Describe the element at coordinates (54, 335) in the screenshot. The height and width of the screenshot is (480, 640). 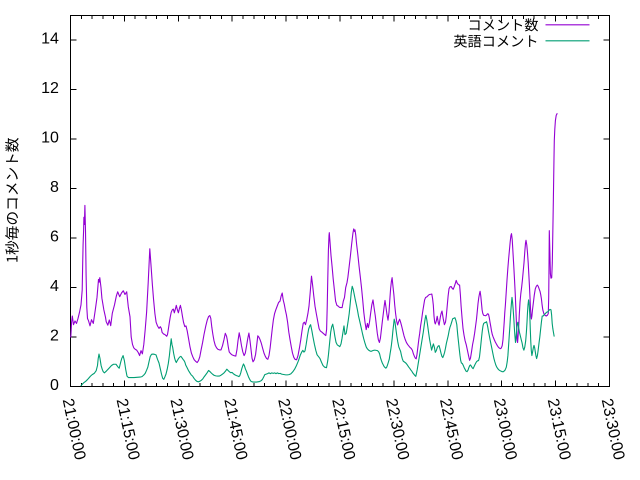
I see `svg-text: 2` at that location.